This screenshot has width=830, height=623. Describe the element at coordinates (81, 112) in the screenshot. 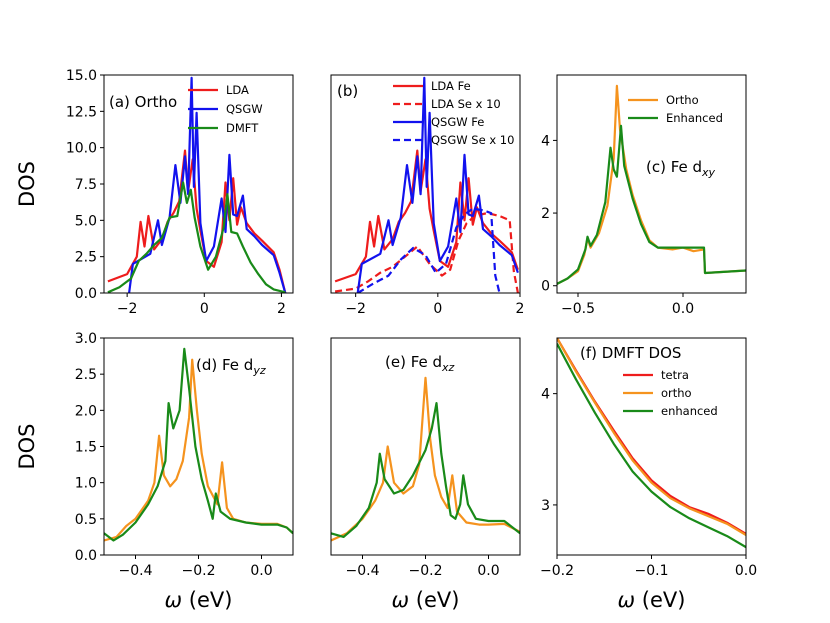

I see `y-tick-label-a-5: 12.5` at that location.